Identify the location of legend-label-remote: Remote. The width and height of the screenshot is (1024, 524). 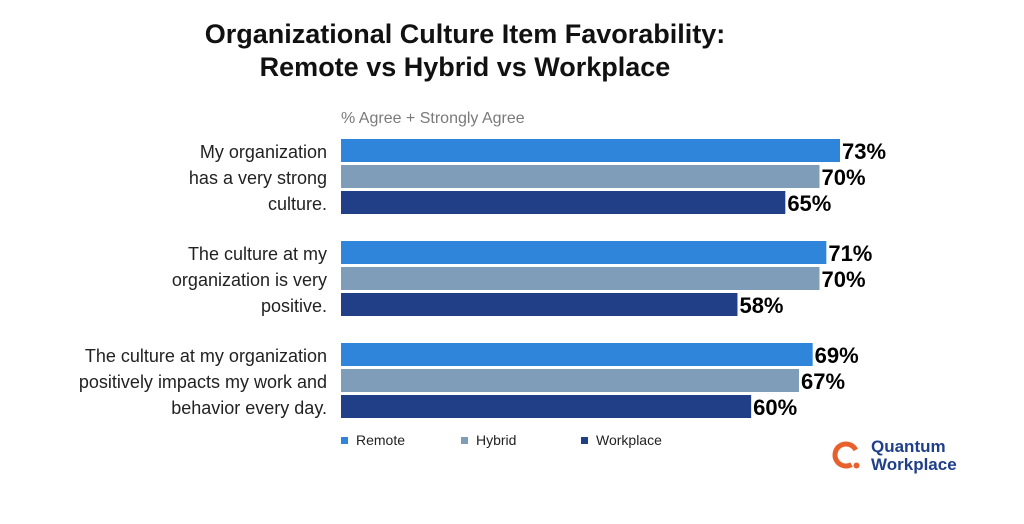
(381, 440).